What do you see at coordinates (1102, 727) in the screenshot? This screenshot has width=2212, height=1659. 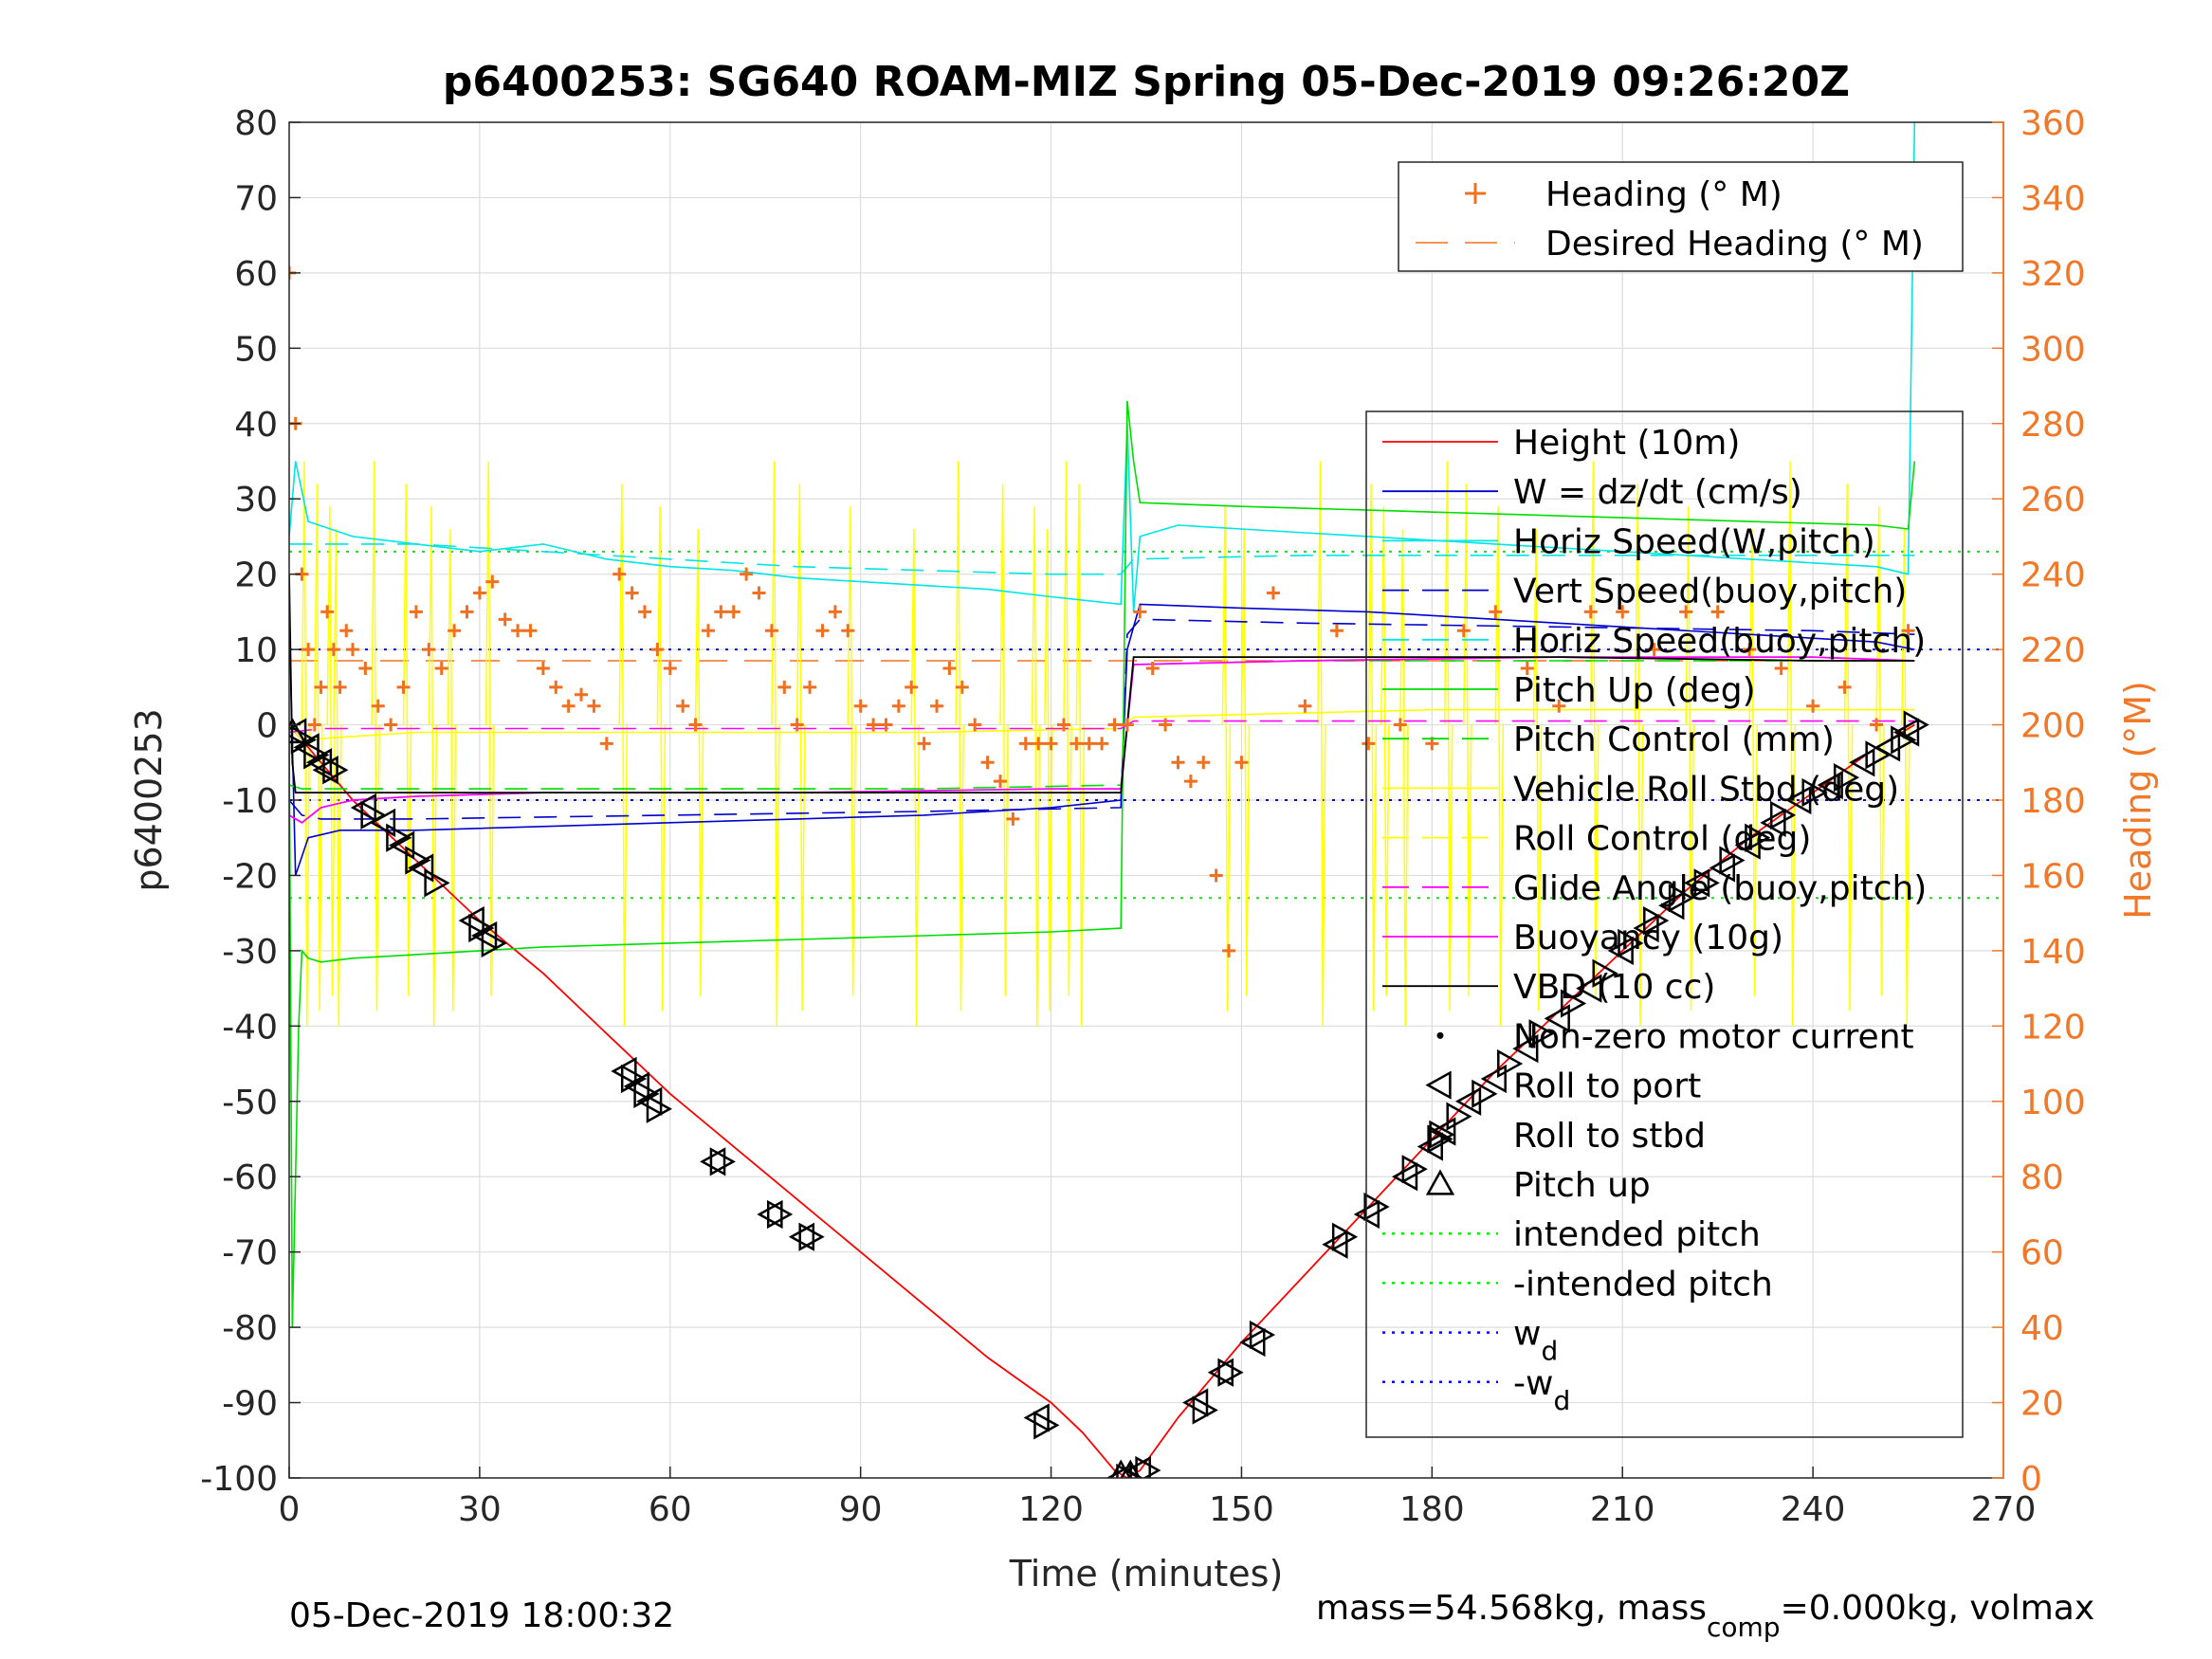 I see `series-glide-angle-buoy-pitch` at bounding box center [1102, 727].